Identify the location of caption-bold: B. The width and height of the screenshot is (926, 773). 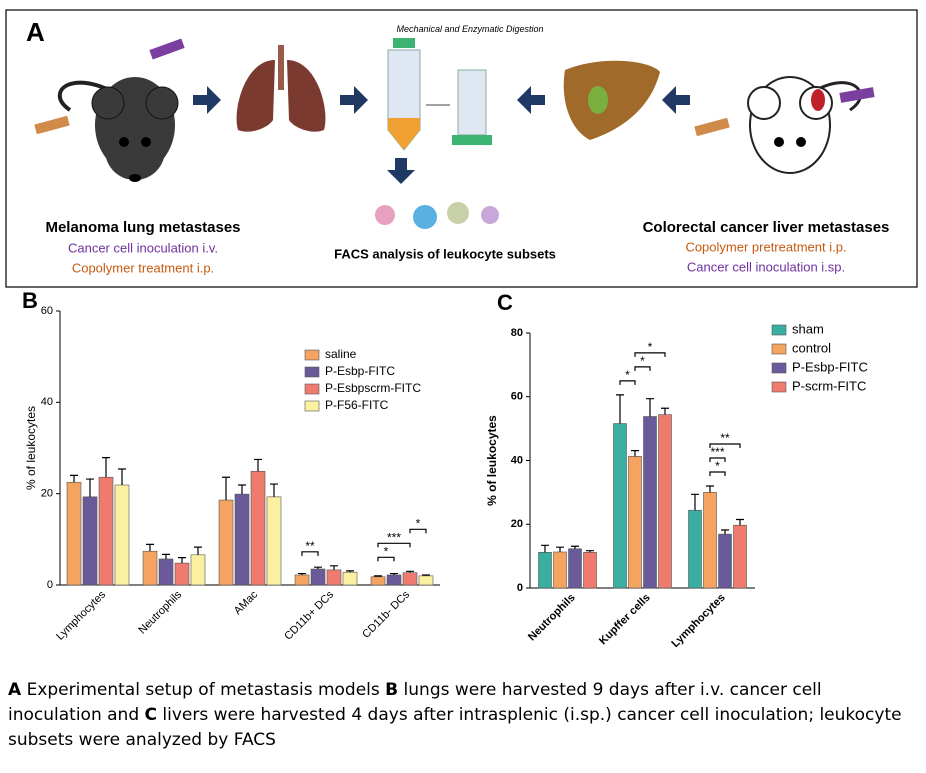
(392, 690).